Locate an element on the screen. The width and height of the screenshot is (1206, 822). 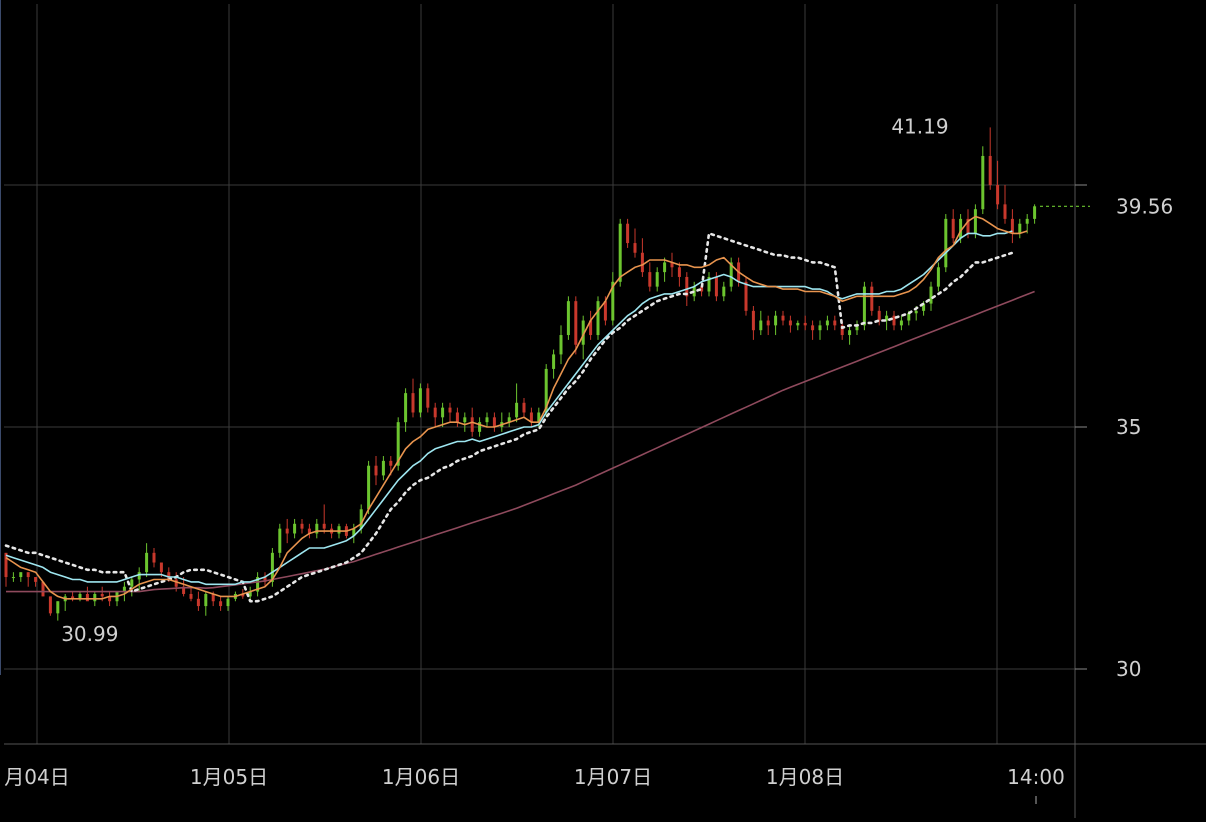
x-tick-label: 1月08日 is located at coordinates (805, 777).